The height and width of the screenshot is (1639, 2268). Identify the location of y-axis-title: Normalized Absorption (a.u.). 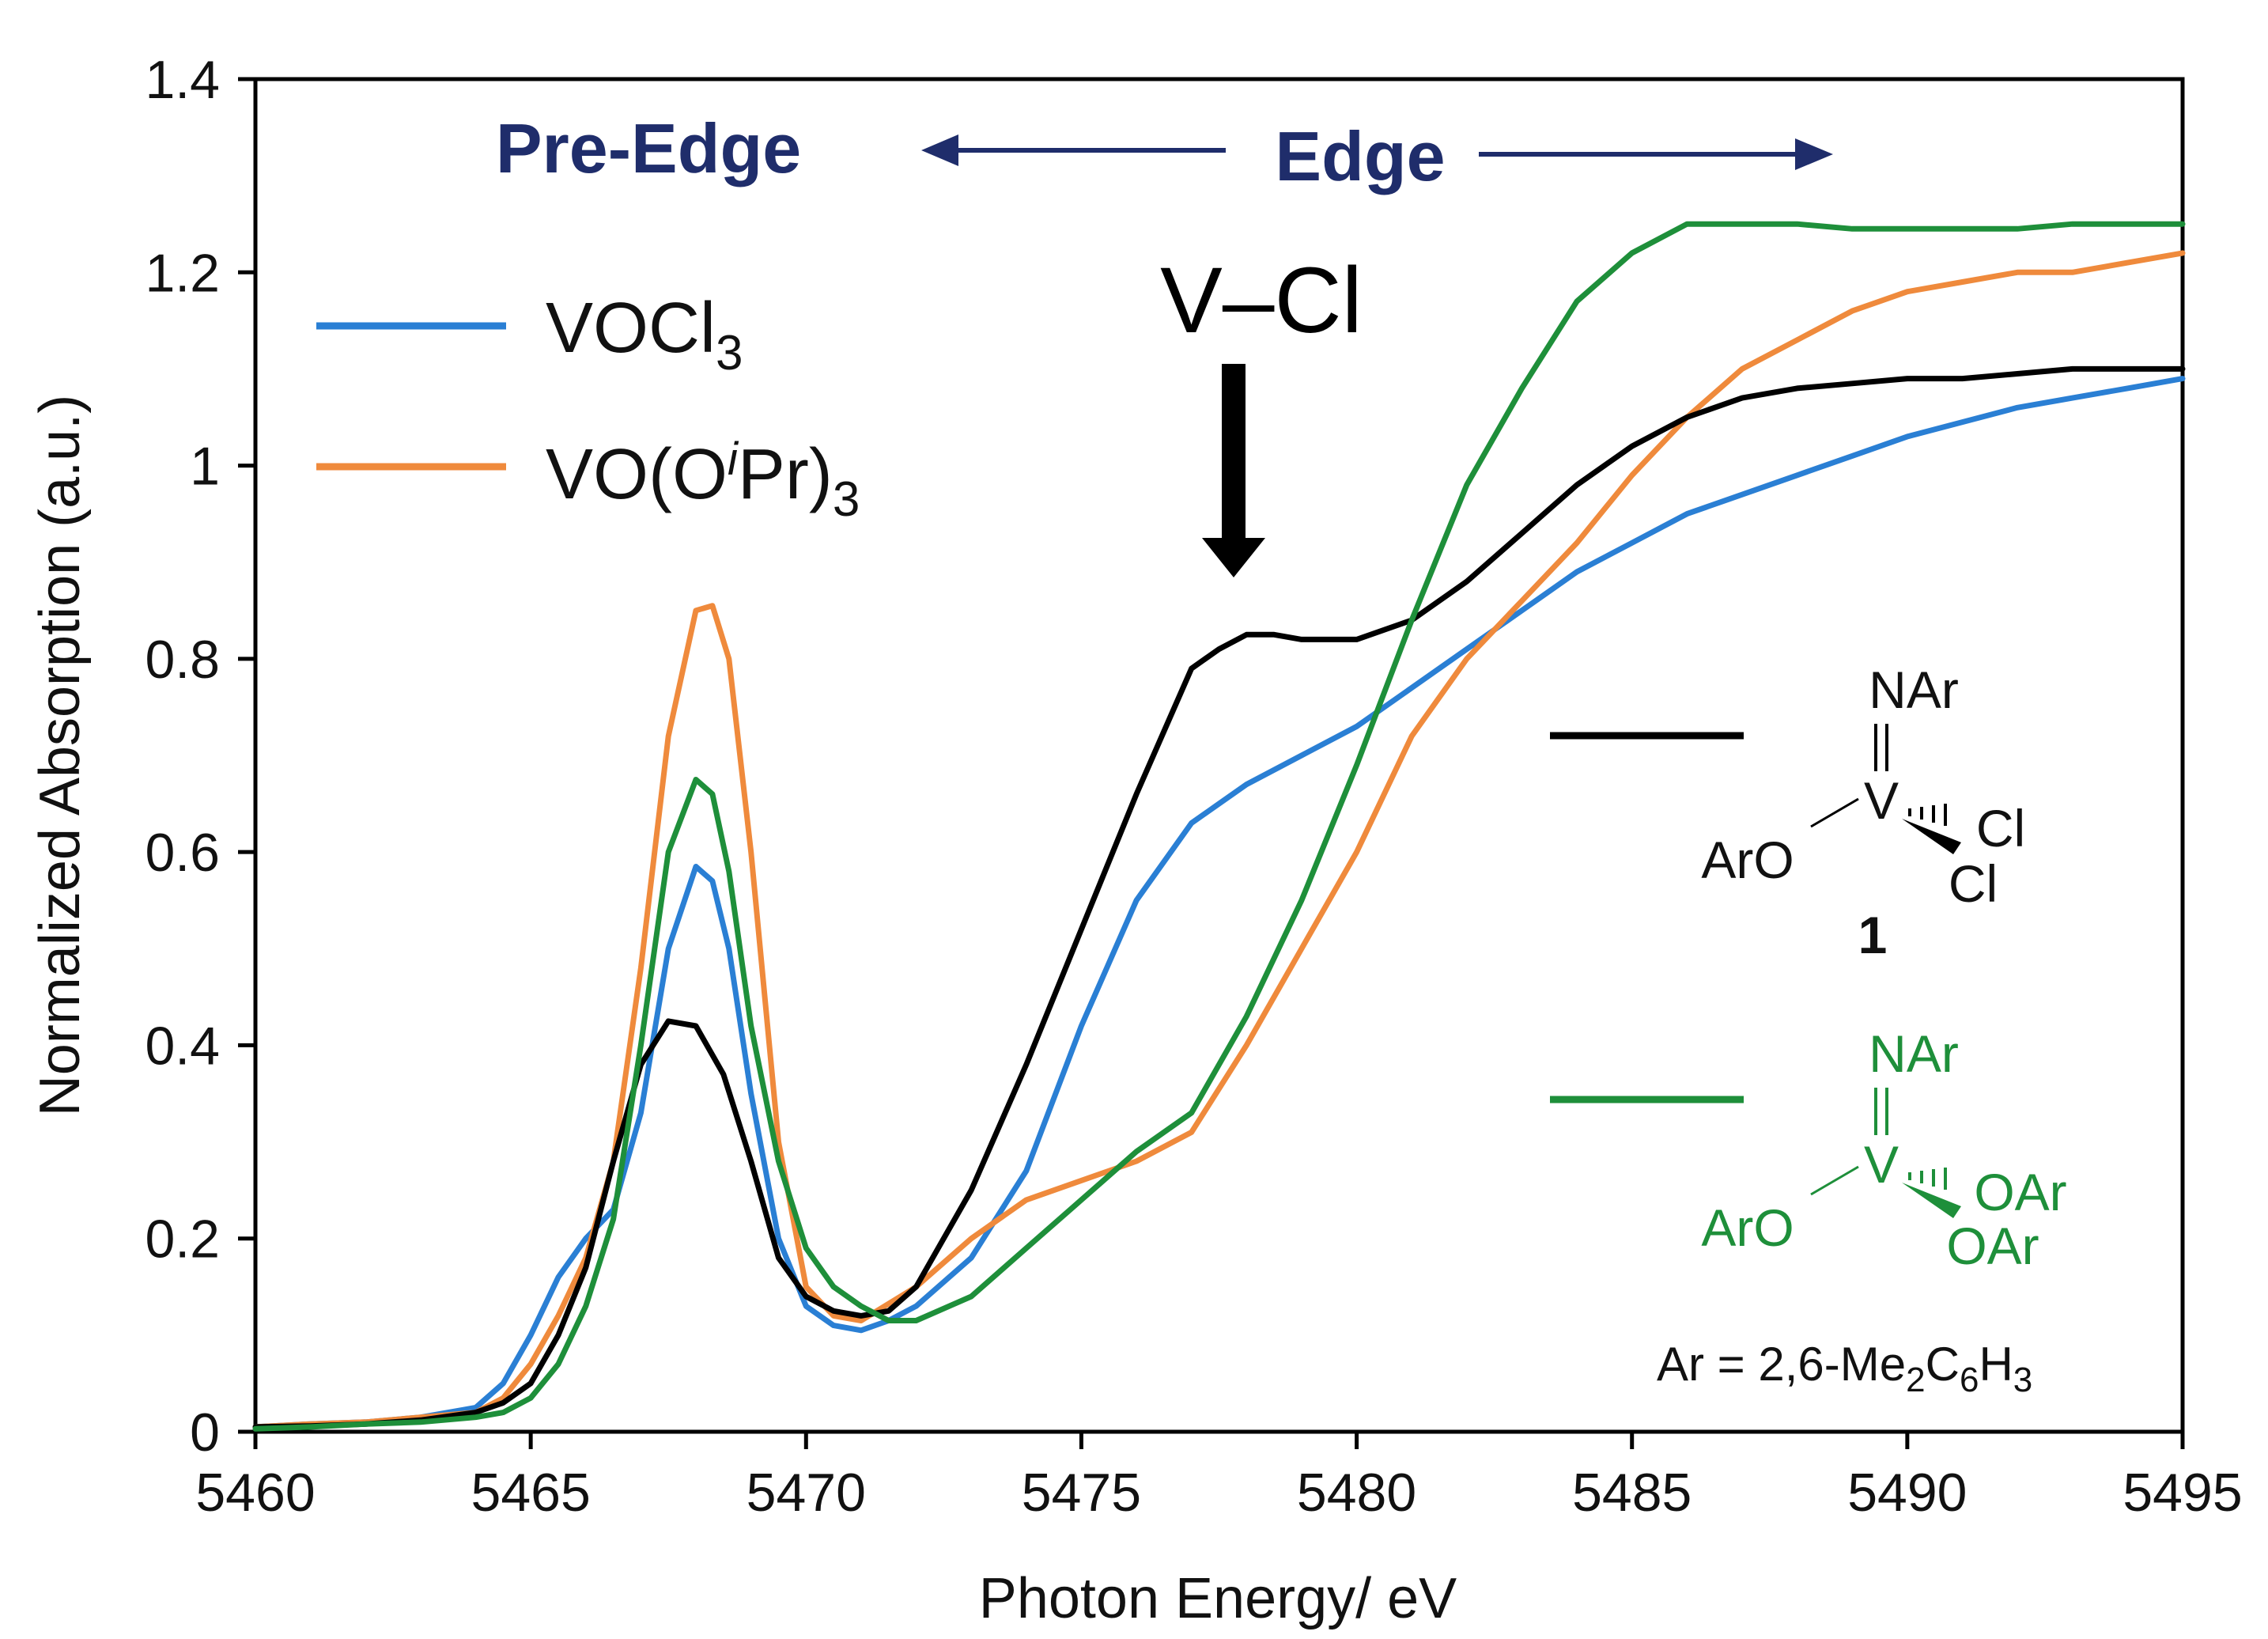
(60, 755).